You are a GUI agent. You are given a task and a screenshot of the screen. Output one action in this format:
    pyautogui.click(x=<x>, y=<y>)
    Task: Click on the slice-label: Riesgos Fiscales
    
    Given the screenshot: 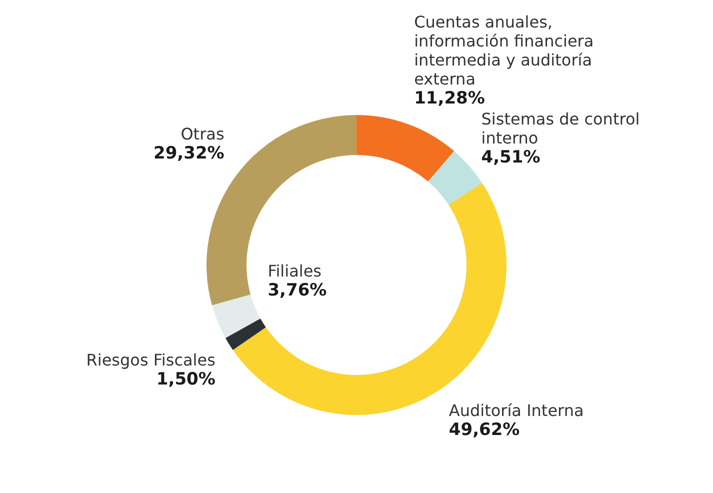 What is the action you would take?
    pyautogui.click(x=151, y=360)
    